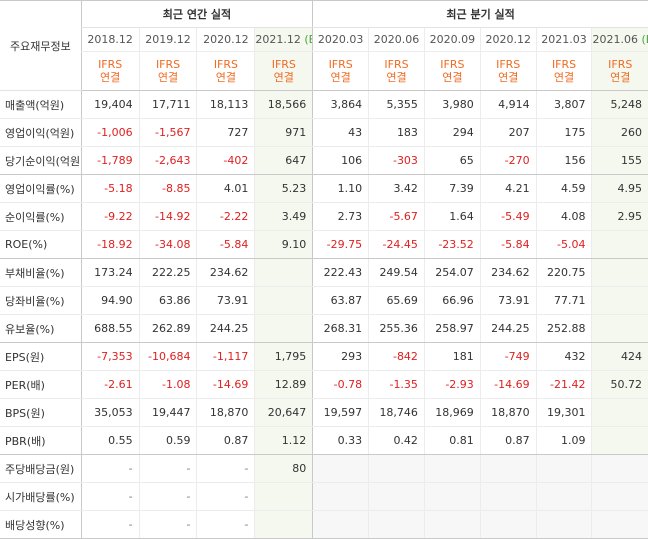 The width and height of the screenshot is (648, 539). Describe the element at coordinates (167, 272) in the screenshot. I see `value-cell: 222.25` at that location.